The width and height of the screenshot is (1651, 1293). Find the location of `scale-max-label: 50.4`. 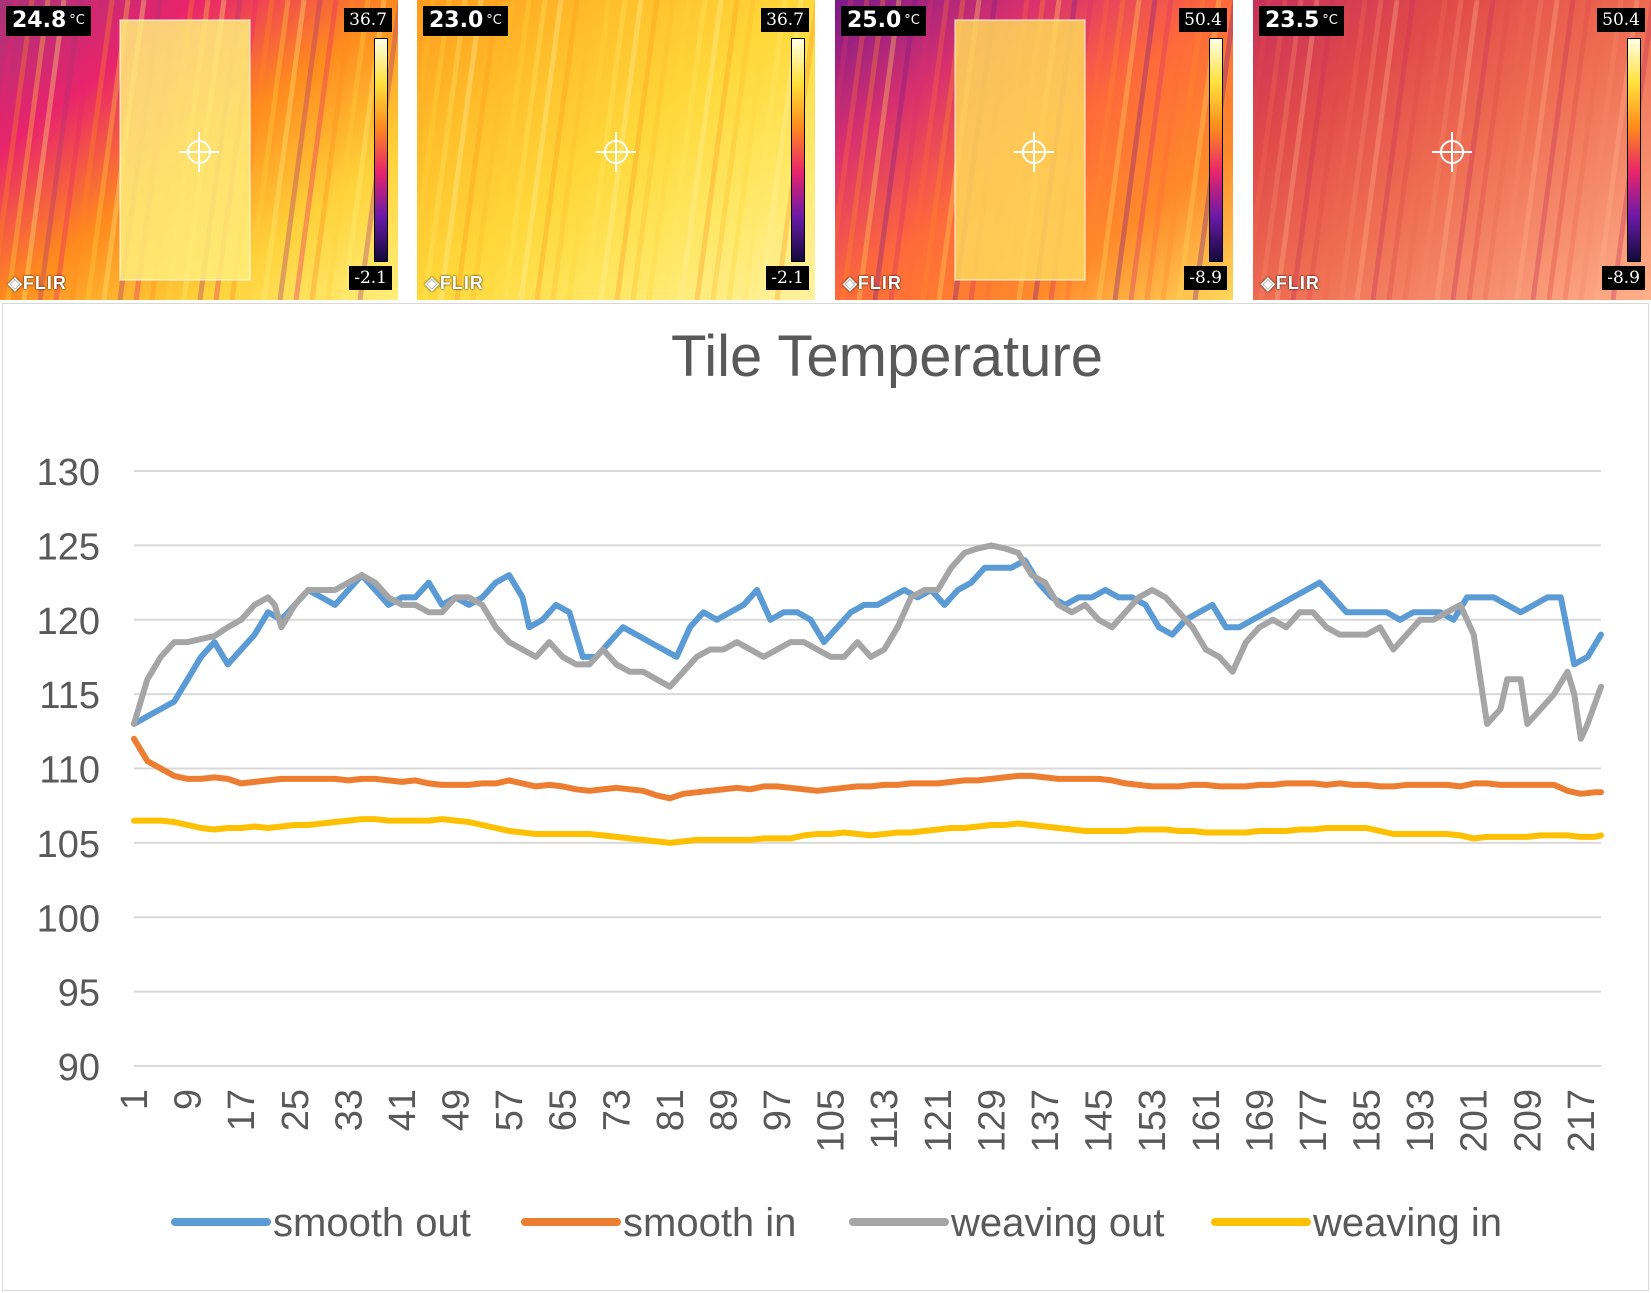

scale-max-label: 50.4 is located at coordinates (1621, 20).